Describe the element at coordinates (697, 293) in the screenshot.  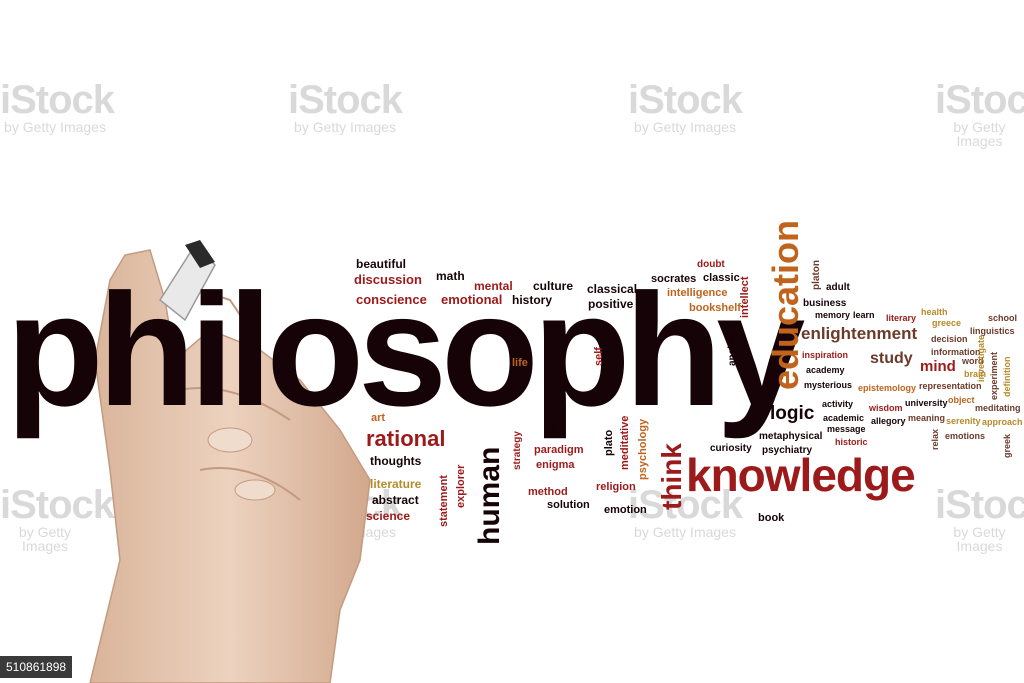
I see `word-intelligence: intelligence` at that location.